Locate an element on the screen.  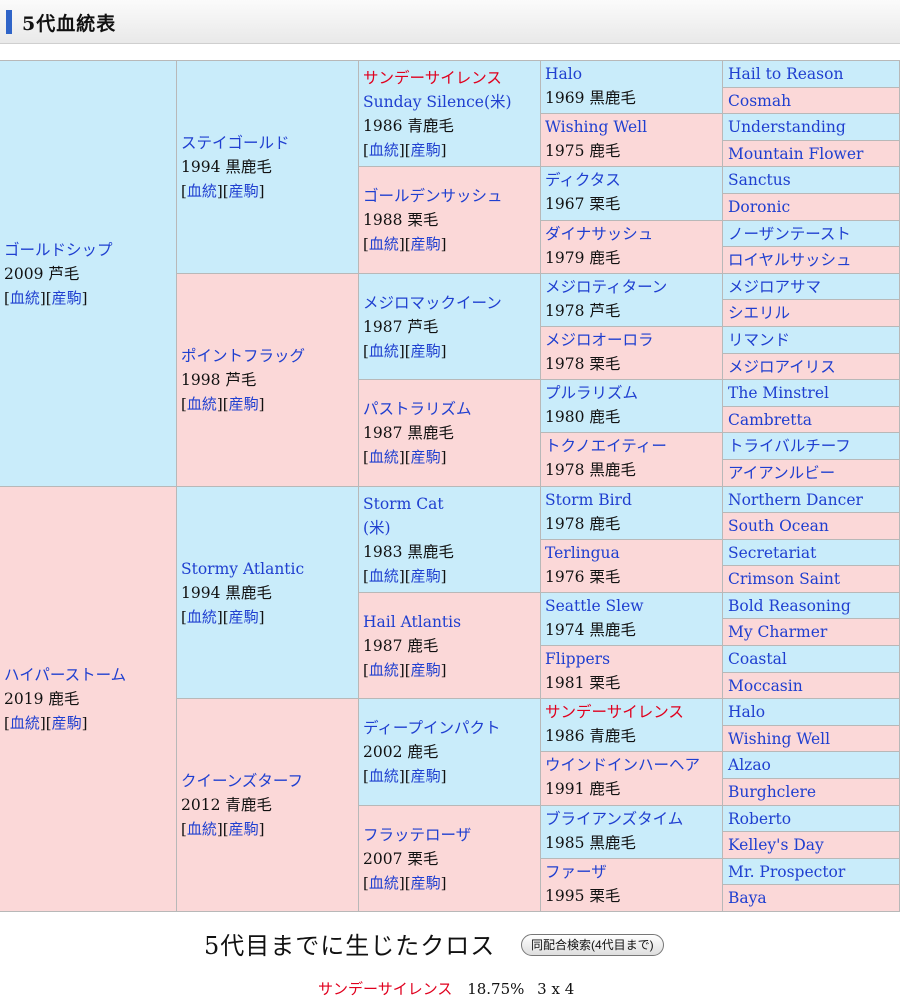
horse-name-link: Sanctus is located at coordinates (759, 180).